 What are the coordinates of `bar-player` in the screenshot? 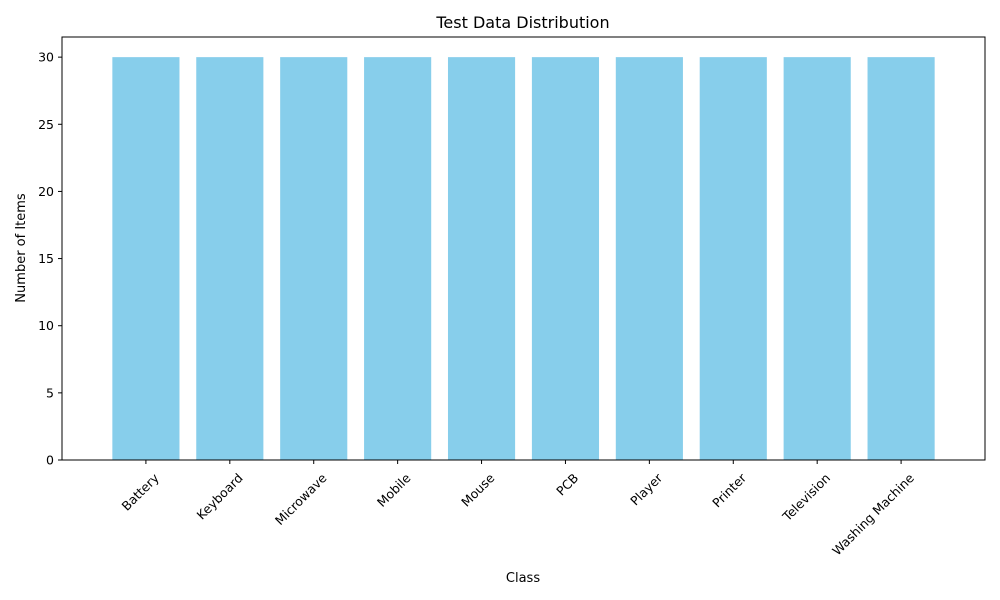 It's located at (649, 258).